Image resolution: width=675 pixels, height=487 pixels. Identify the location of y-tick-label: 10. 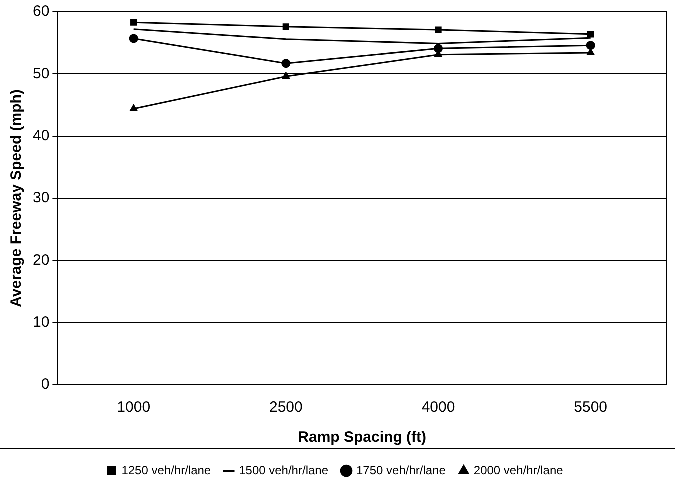
(41, 322).